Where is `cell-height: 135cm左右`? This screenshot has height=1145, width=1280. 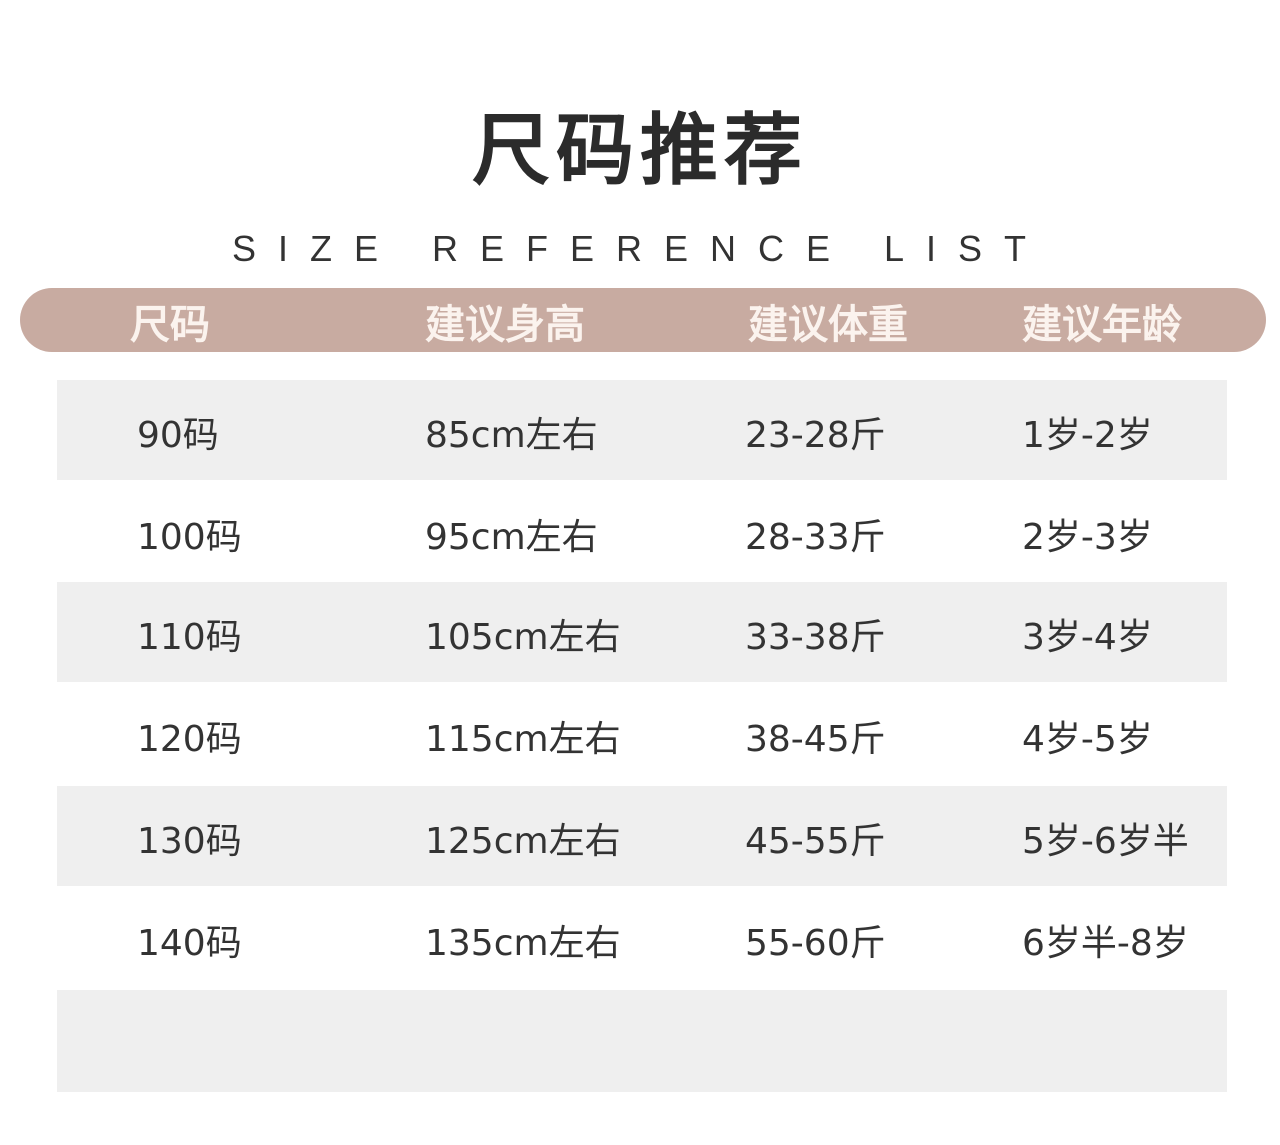 cell-height: 135cm左右 is located at coordinates (523, 943).